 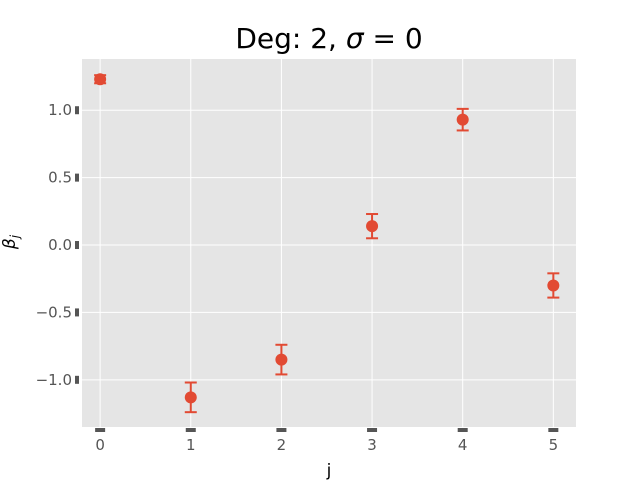 I want to click on y-tick-label: −0.5, so click(x=54, y=312).